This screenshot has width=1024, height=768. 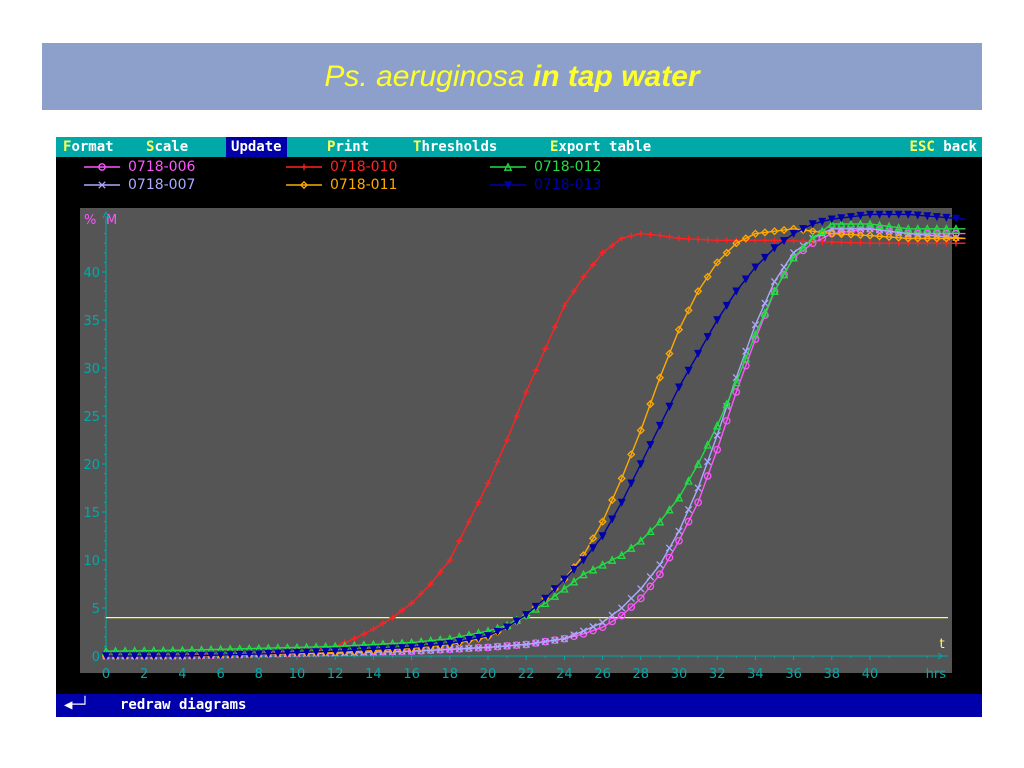 I want to click on menu-item-print: Print, so click(x=348, y=147).